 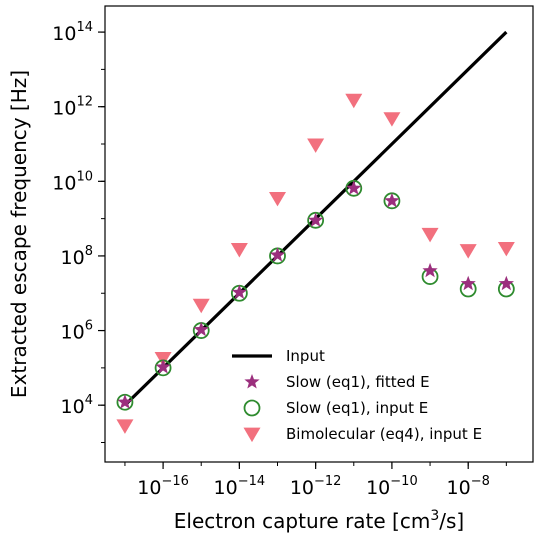 I want to click on x-axis-ticks: 10−16 10−14 10−12 10−10 10−8, so click(x=315, y=480).